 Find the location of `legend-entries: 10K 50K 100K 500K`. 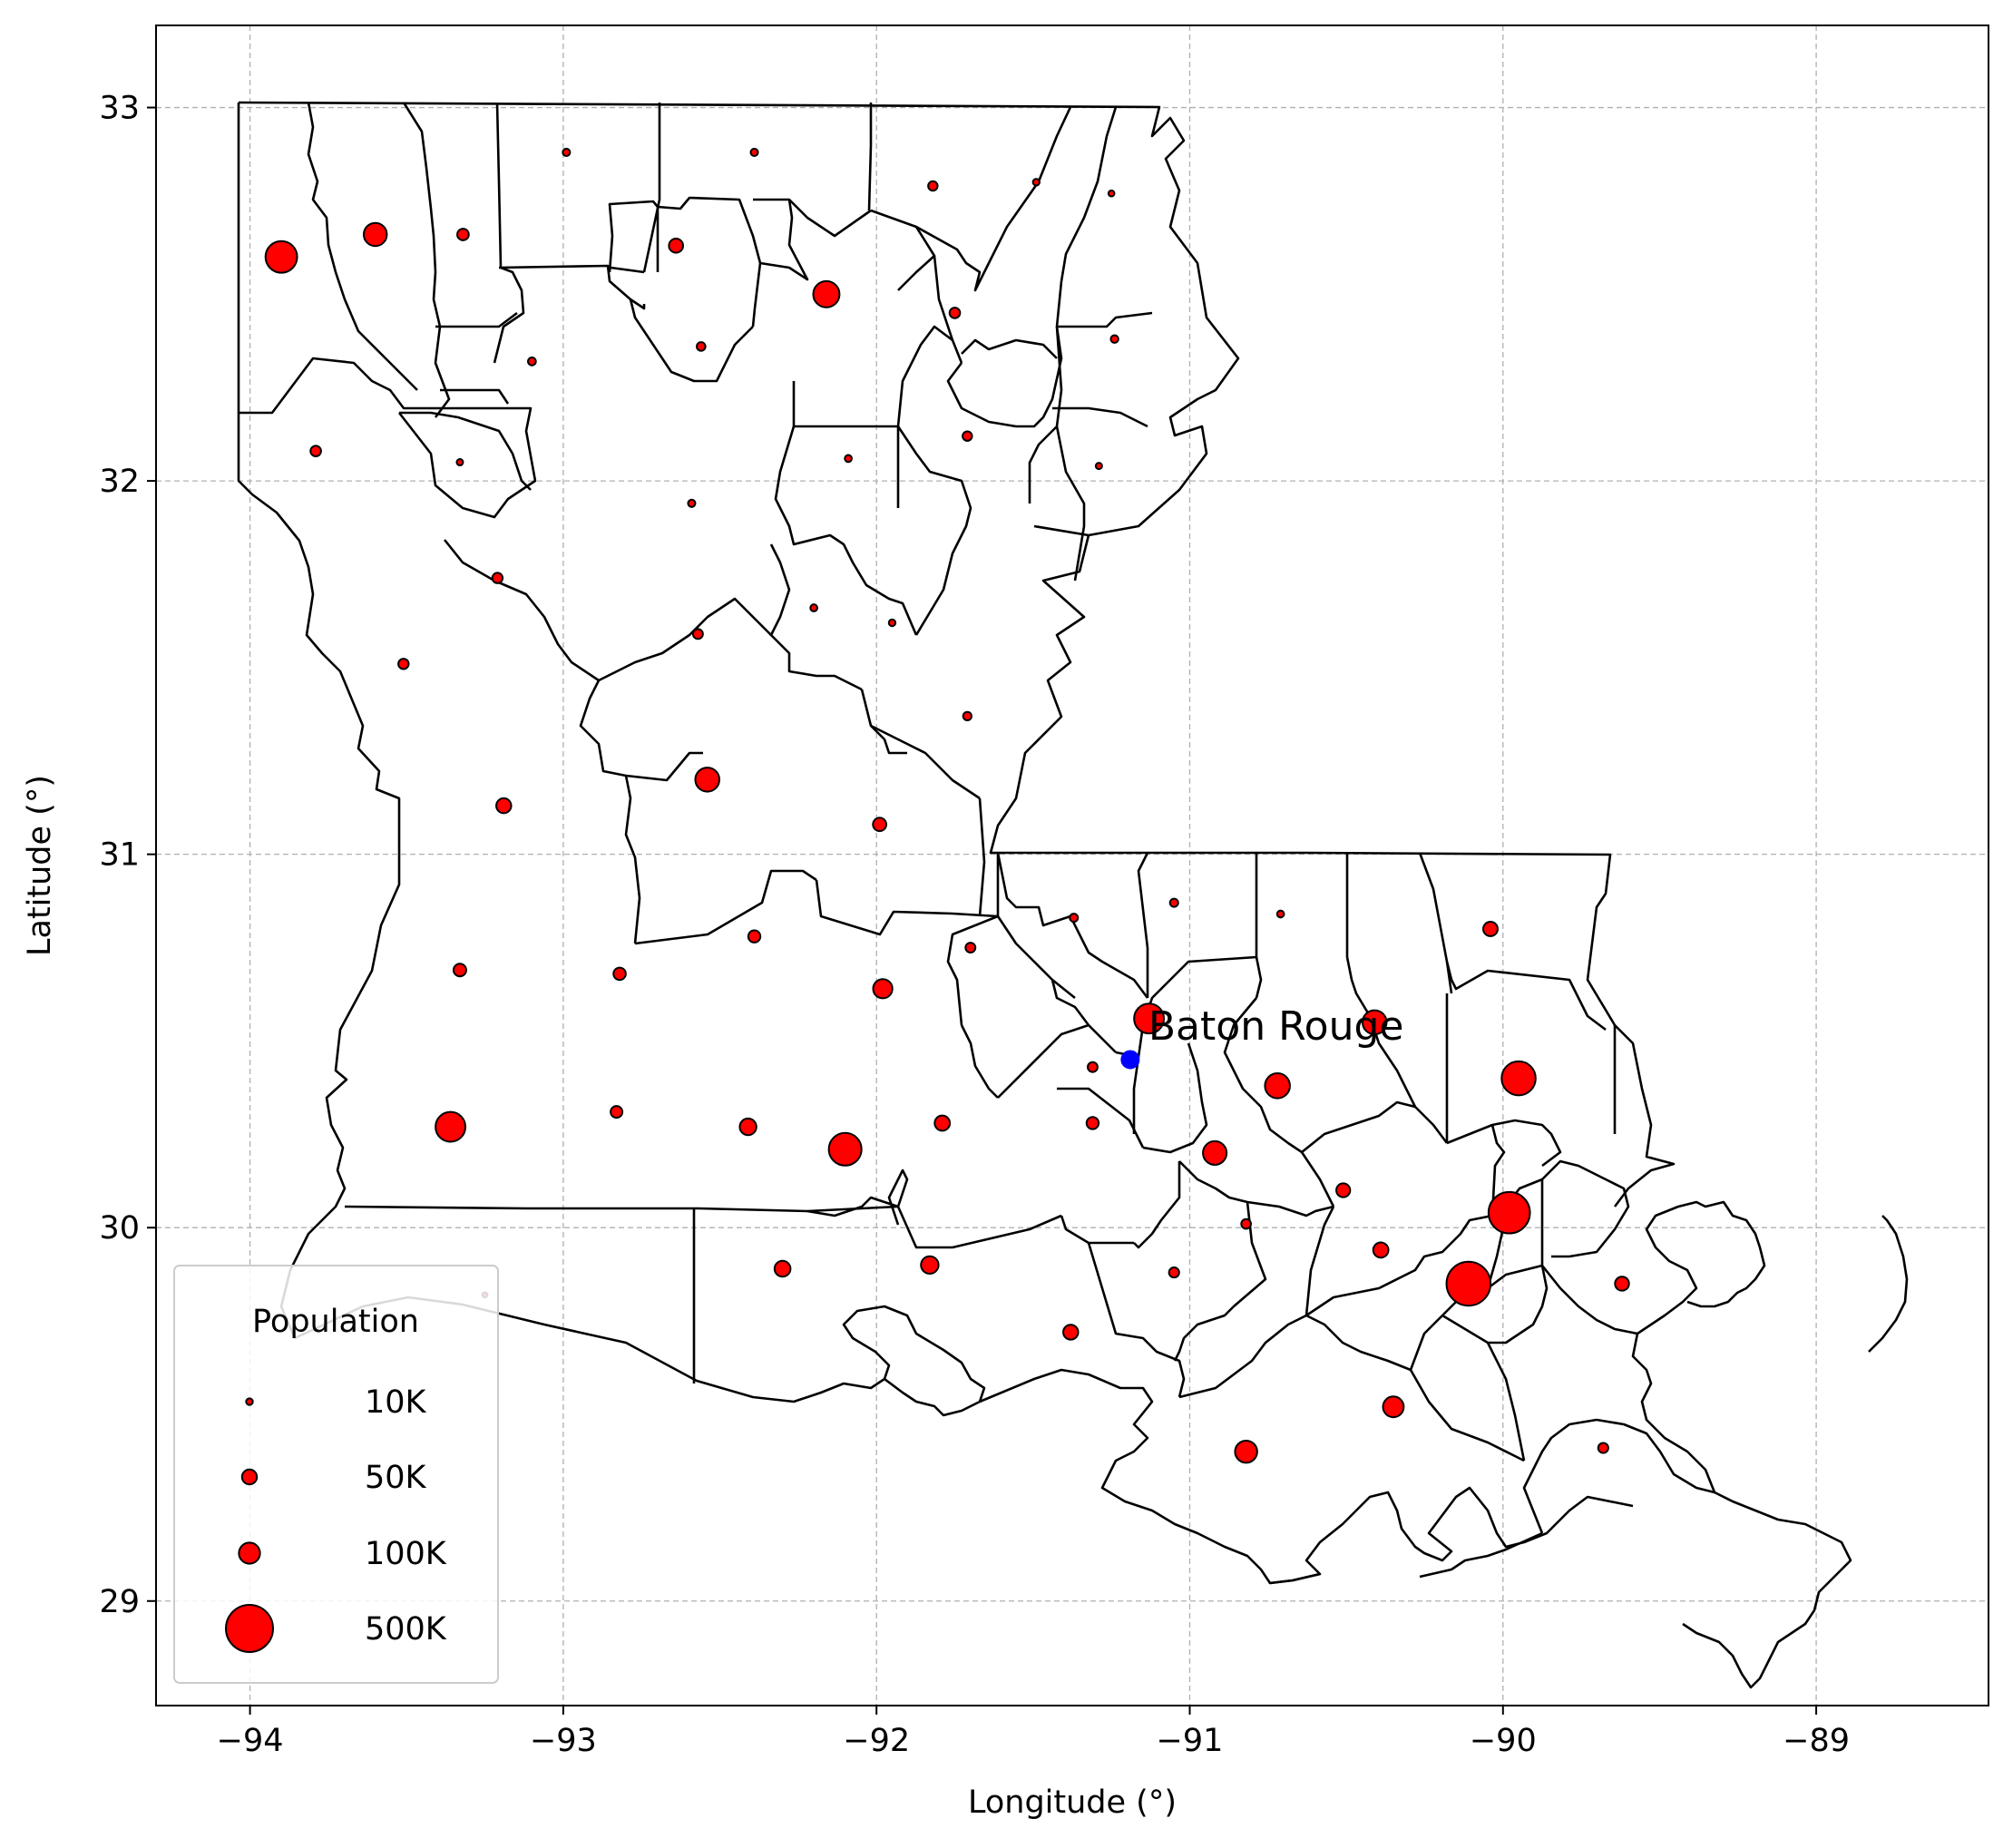

legend-entries: 10K 50K 100K 500K is located at coordinates (336, 1518).